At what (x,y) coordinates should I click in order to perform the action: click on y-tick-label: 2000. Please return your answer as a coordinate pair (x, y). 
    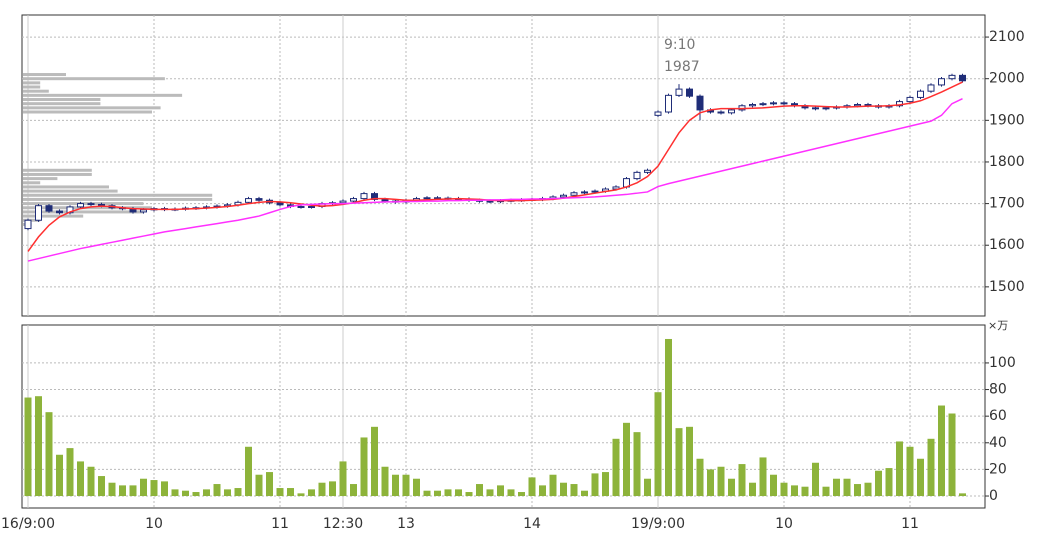
    Looking at the image, I should click on (1007, 79).